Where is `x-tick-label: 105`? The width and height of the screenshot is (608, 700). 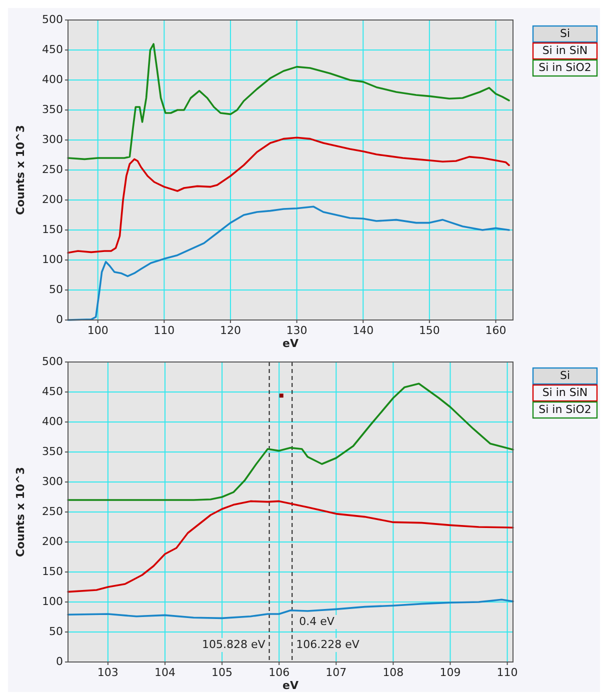
x-tick-label: 105 is located at coordinates (222, 672).